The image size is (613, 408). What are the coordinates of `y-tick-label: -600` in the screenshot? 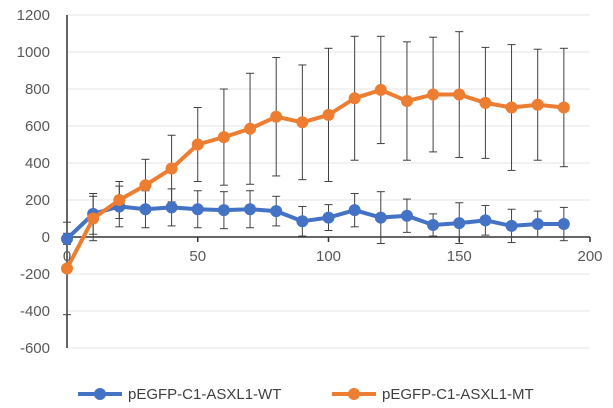 It's located at (35, 348).